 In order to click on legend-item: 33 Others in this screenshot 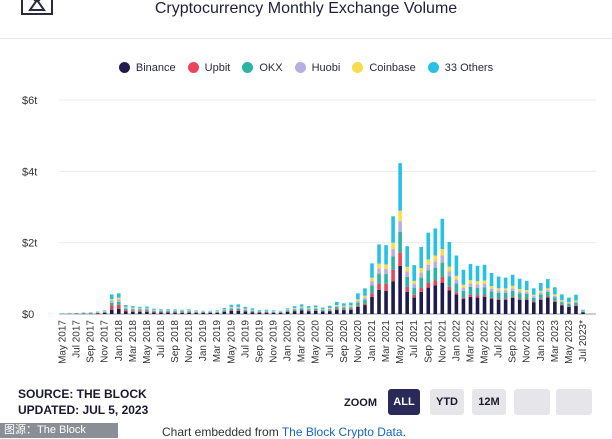, I will do `click(460, 68)`.